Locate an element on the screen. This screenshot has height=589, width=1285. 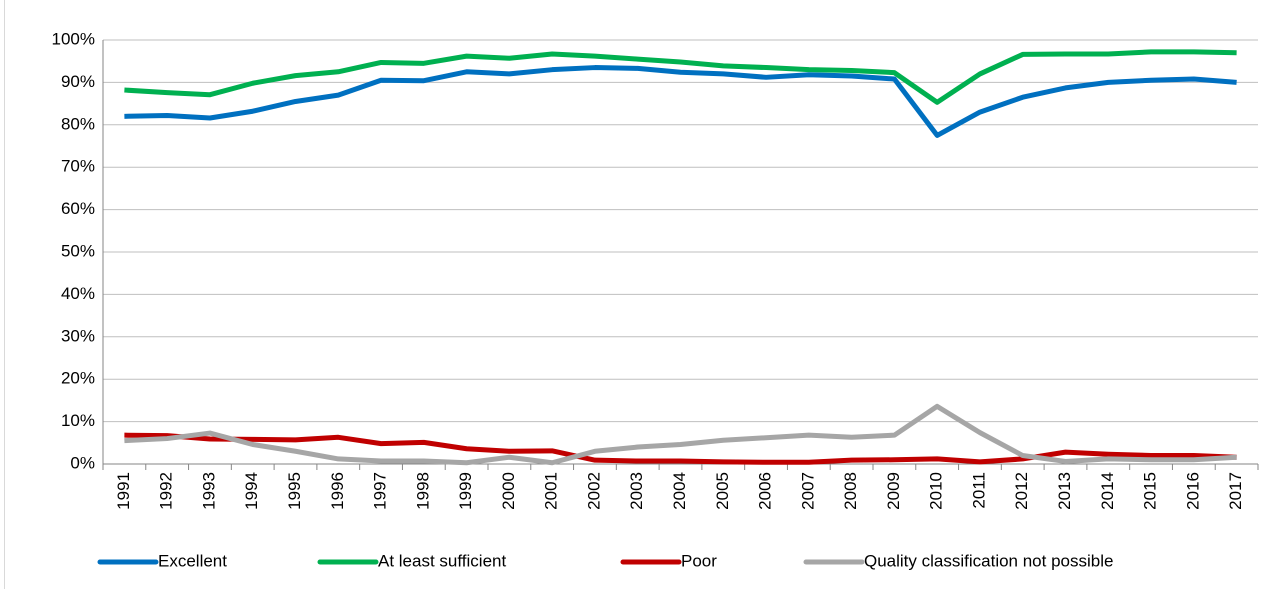
x-tick-label: 2014 is located at coordinates (1107, 491).